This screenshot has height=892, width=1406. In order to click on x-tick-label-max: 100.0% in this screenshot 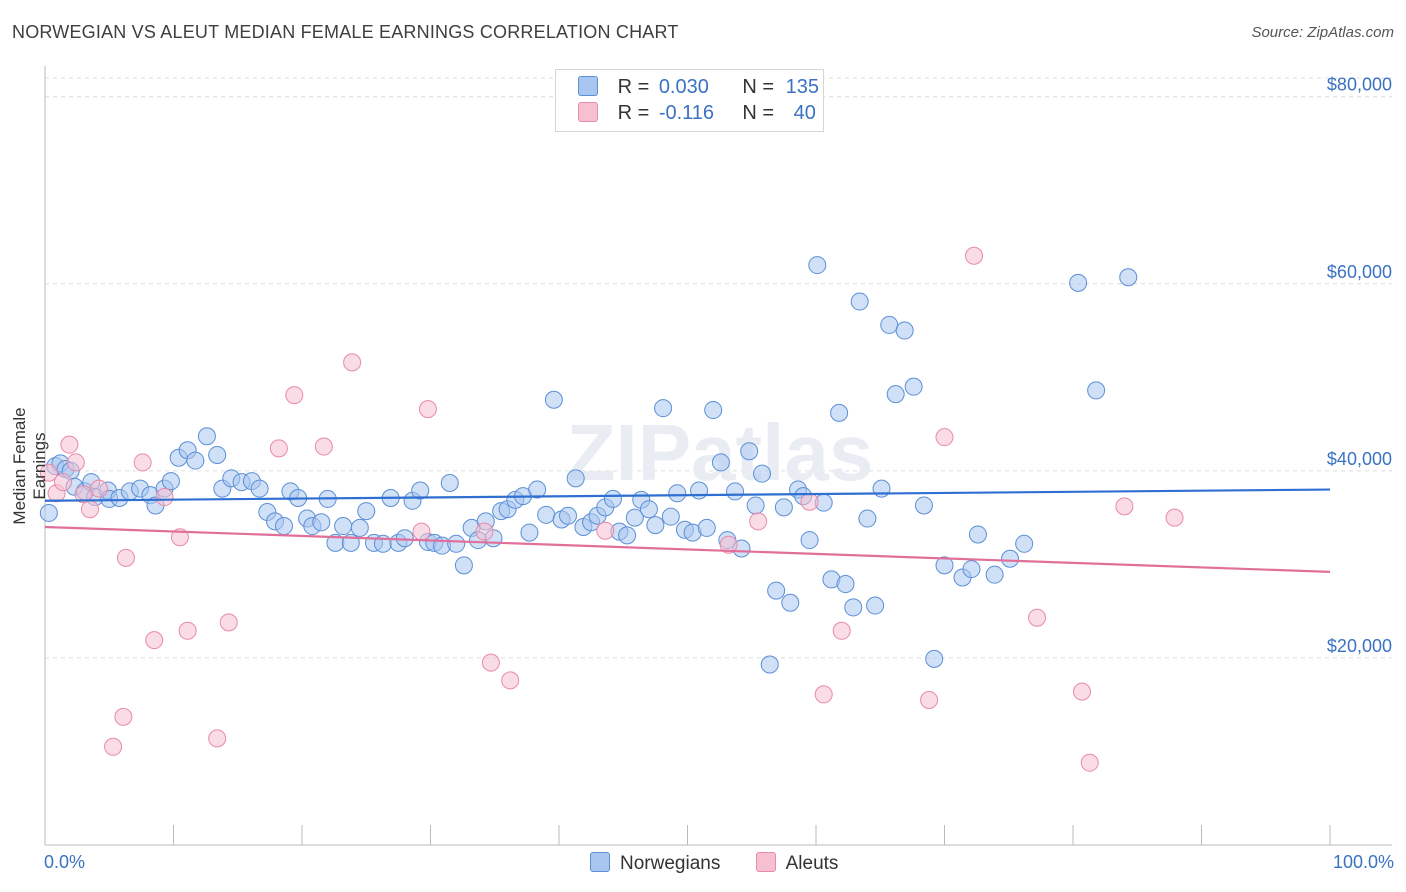, I will do `click(1363, 862)`.